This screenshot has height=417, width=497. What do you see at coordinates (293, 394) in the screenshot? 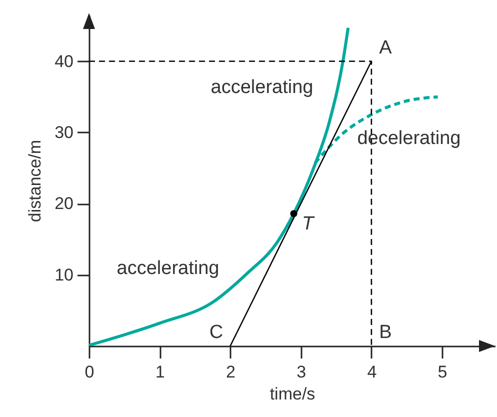
I see `x-axis-title: time/s` at bounding box center [293, 394].